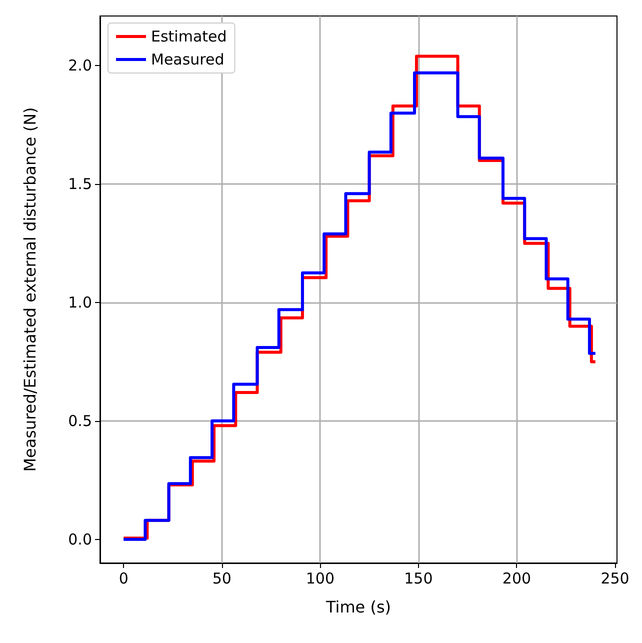 This screenshot has height=643, width=642. I want to click on legend-label: Estimated, so click(189, 37).